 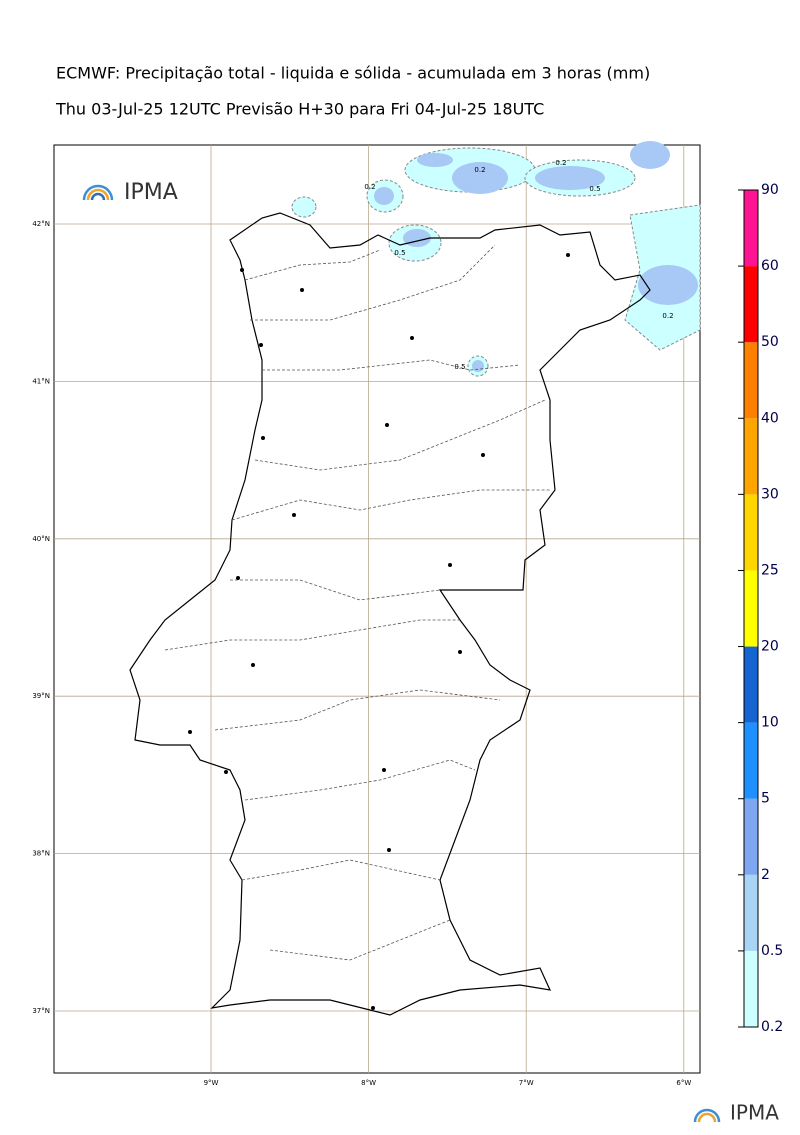 What do you see at coordinates (683, 1083) in the screenshot?
I see `lon-label: 6°W` at bounding box center [683, 1083].